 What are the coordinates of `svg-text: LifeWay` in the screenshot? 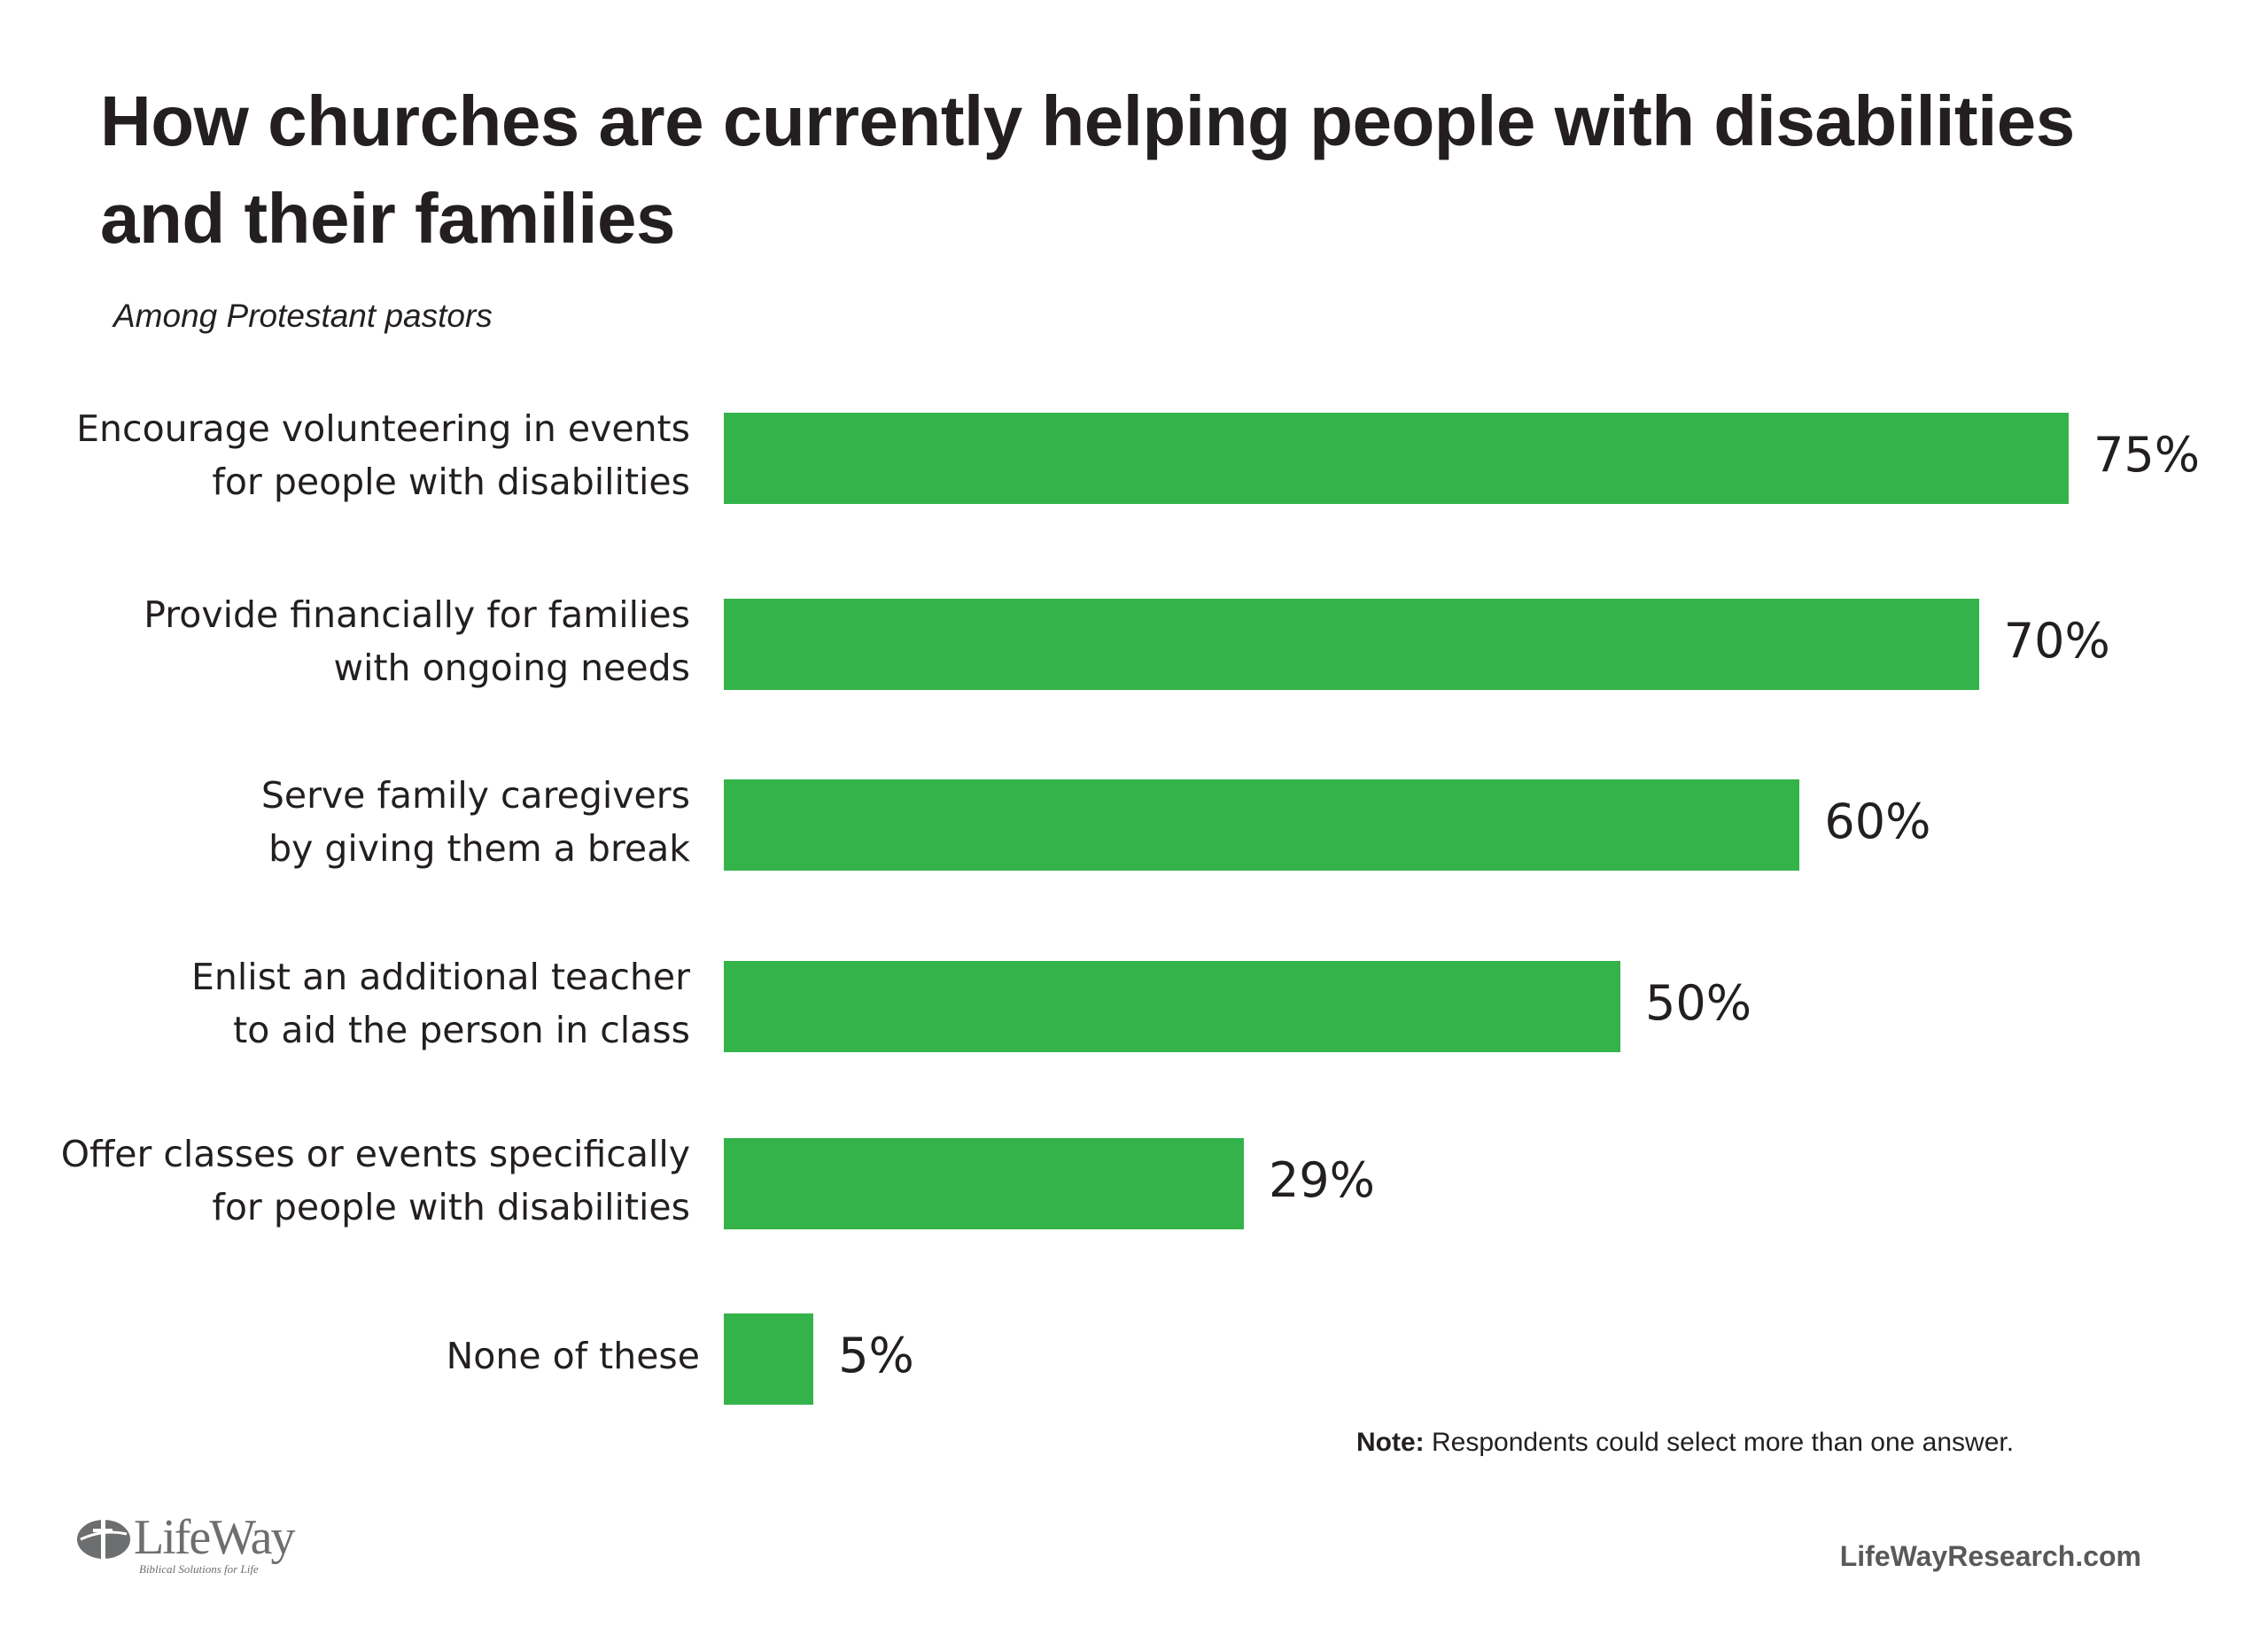 It's located at (214, 1539).